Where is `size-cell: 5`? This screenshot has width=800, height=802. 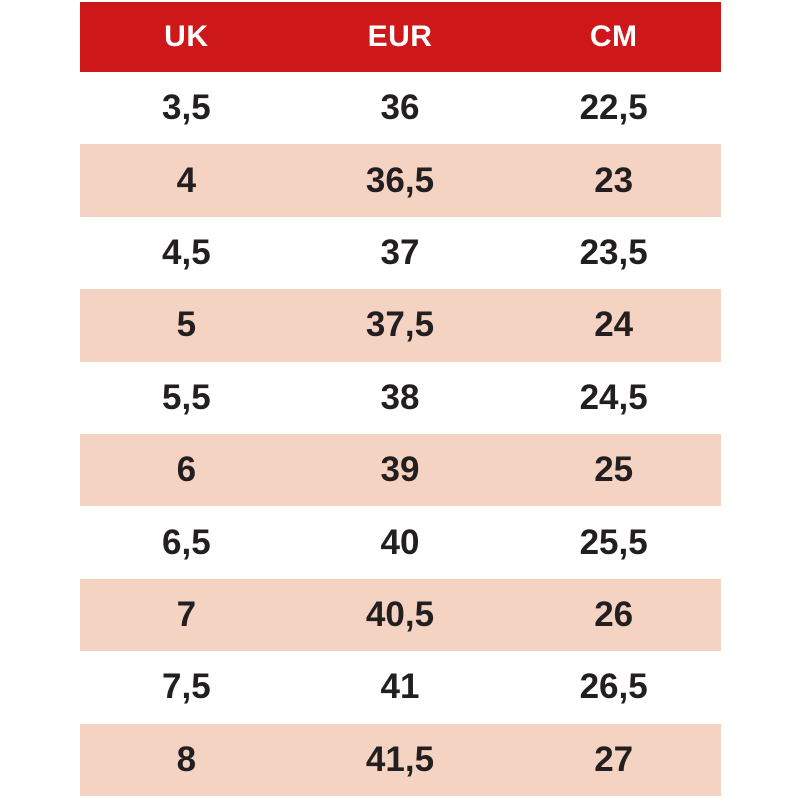 size-cell: 5 is located at coordinates (186, 325).